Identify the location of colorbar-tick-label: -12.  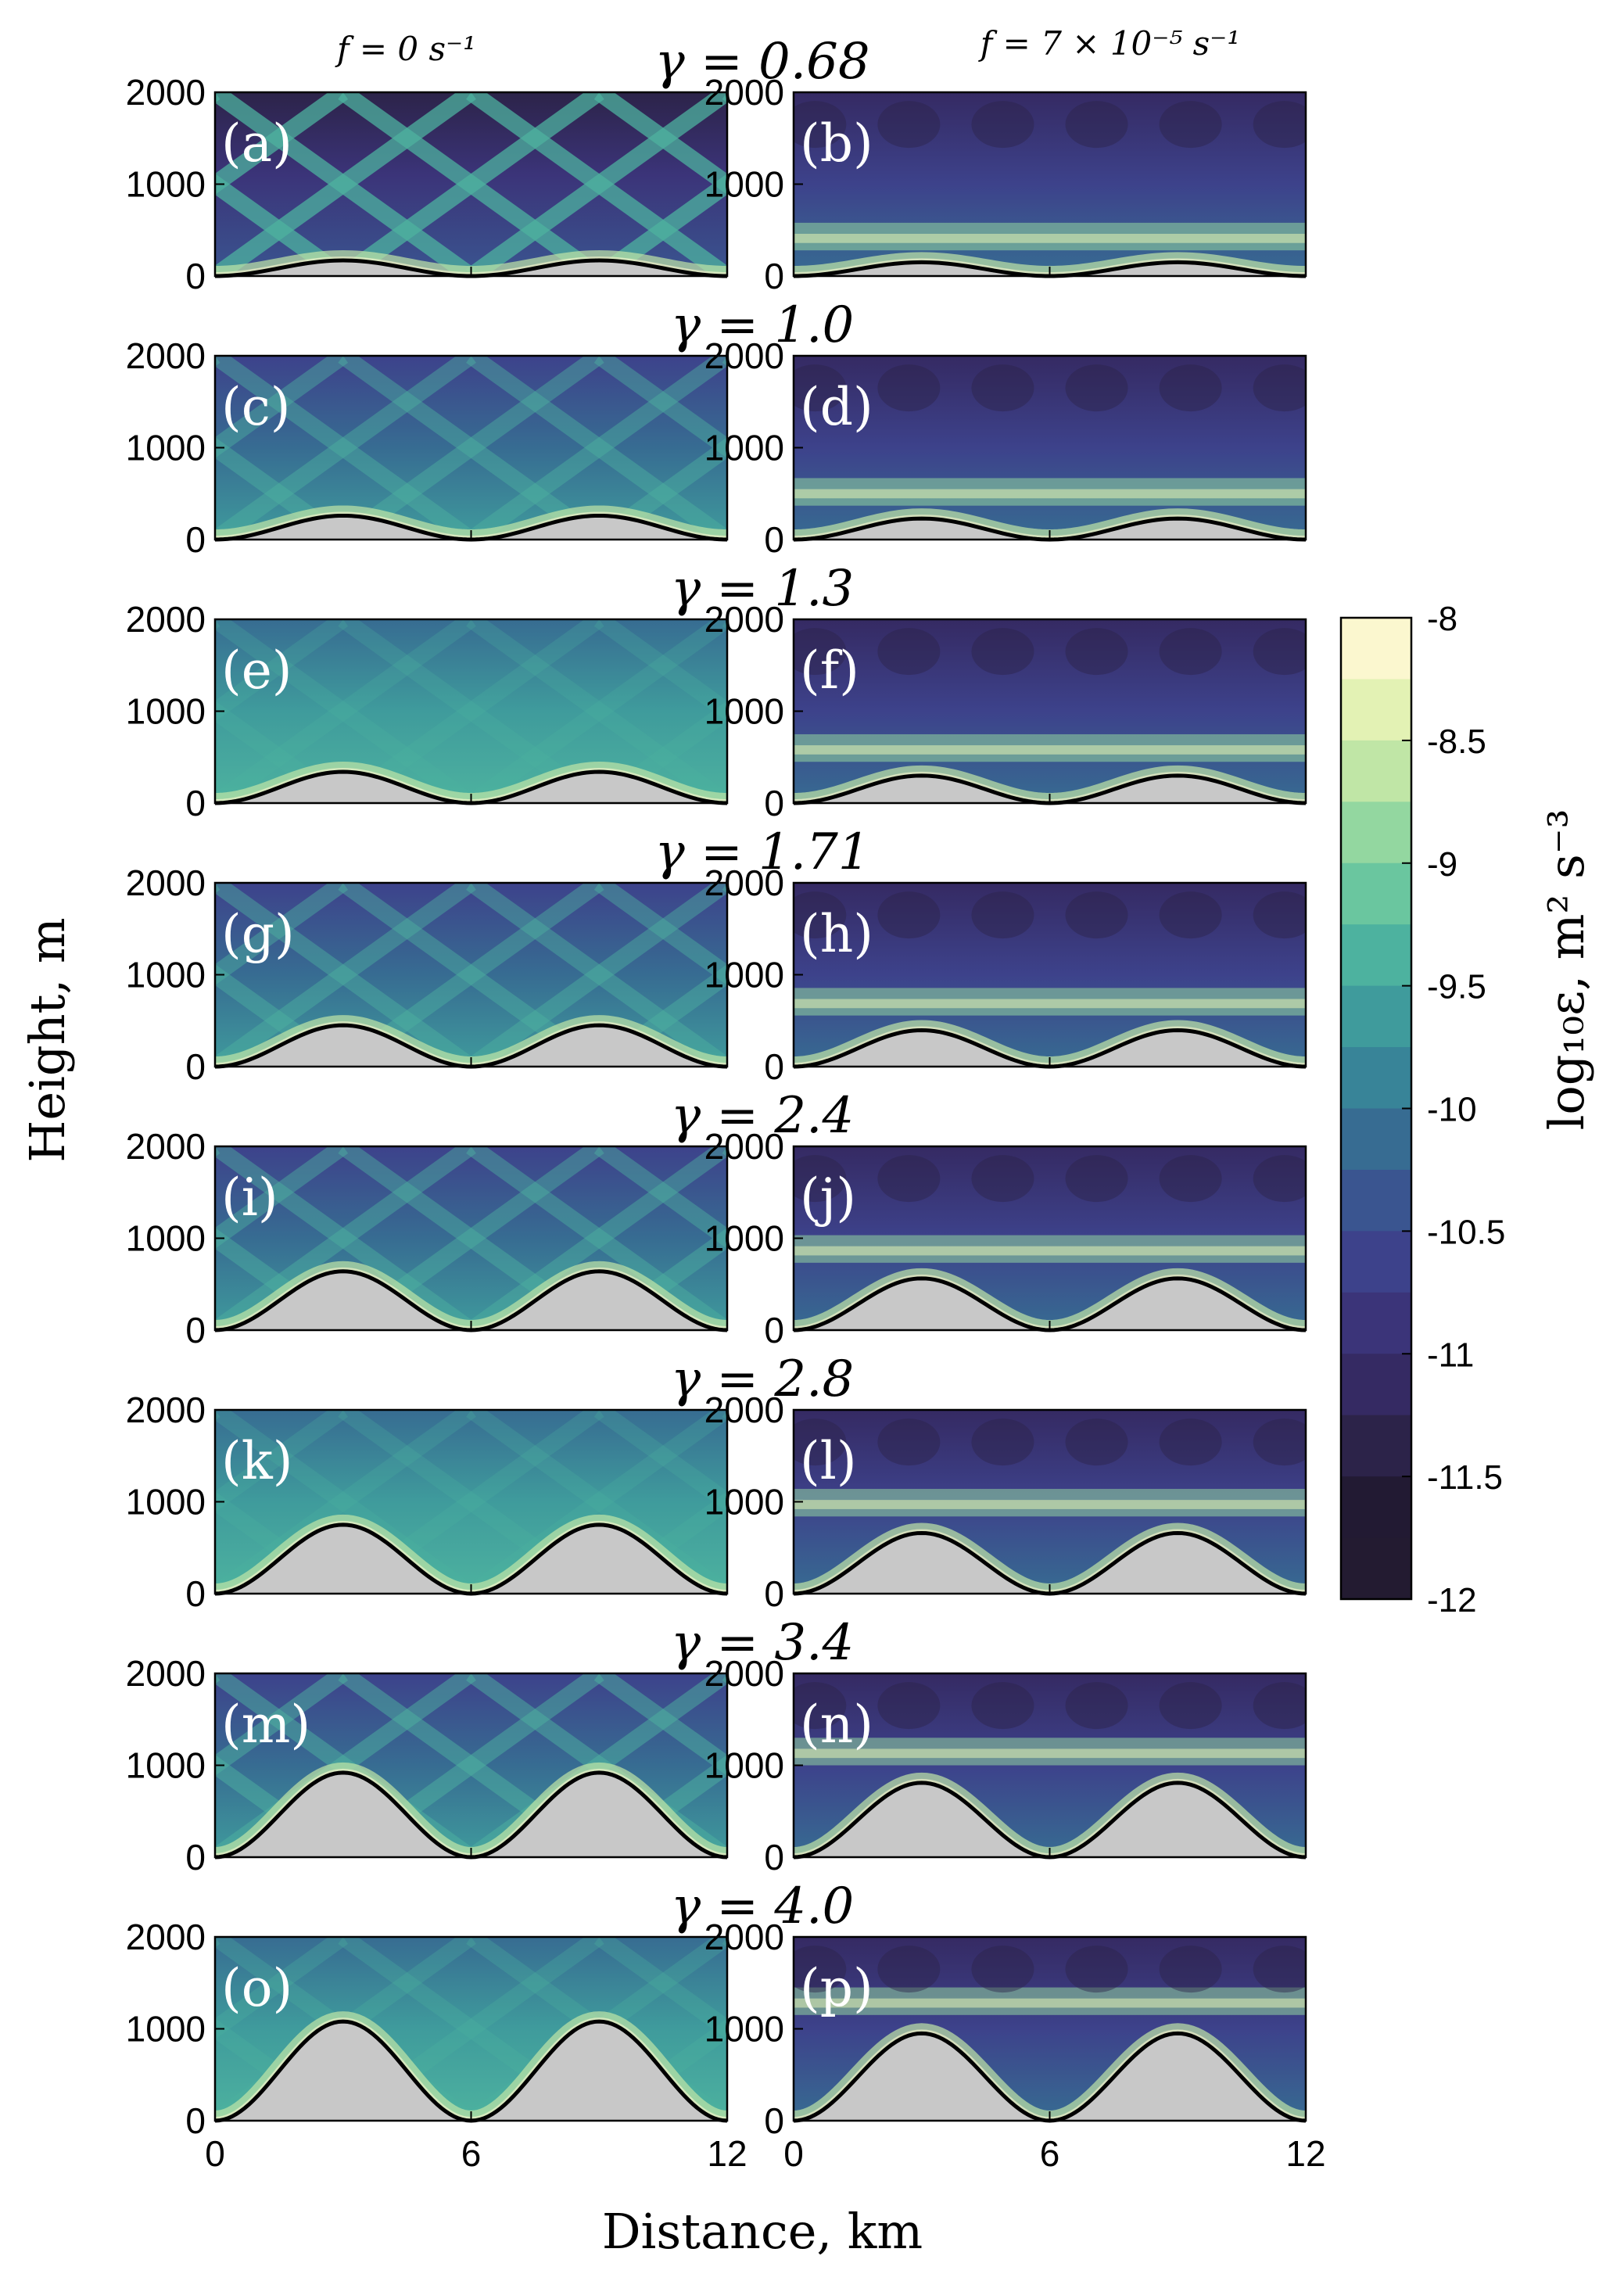
(1452, 1600).